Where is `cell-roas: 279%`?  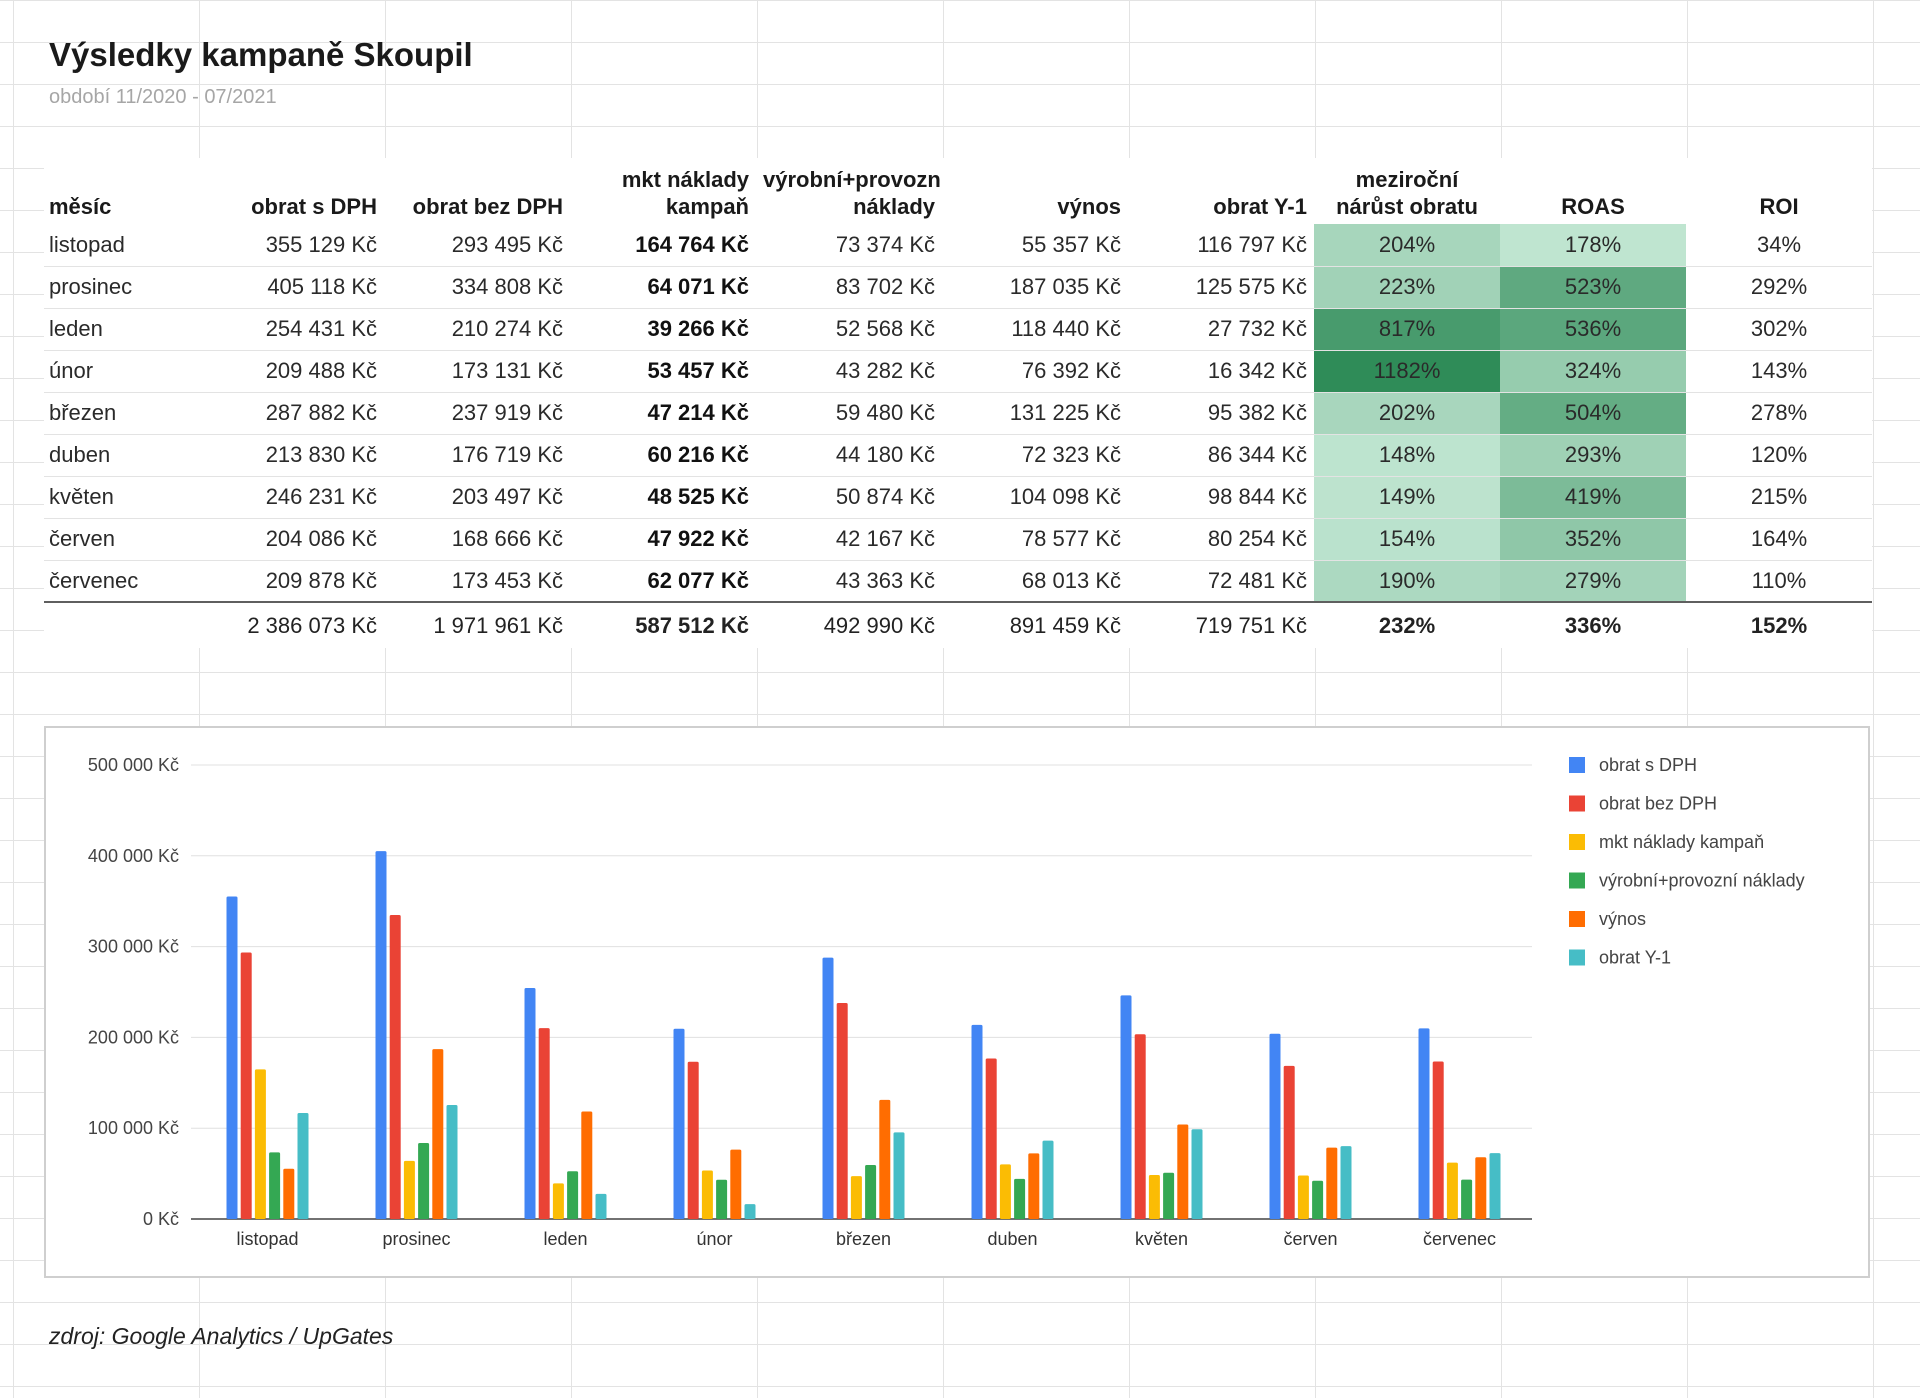 cell-roas: 279% is located at coordinates (1593, 581).